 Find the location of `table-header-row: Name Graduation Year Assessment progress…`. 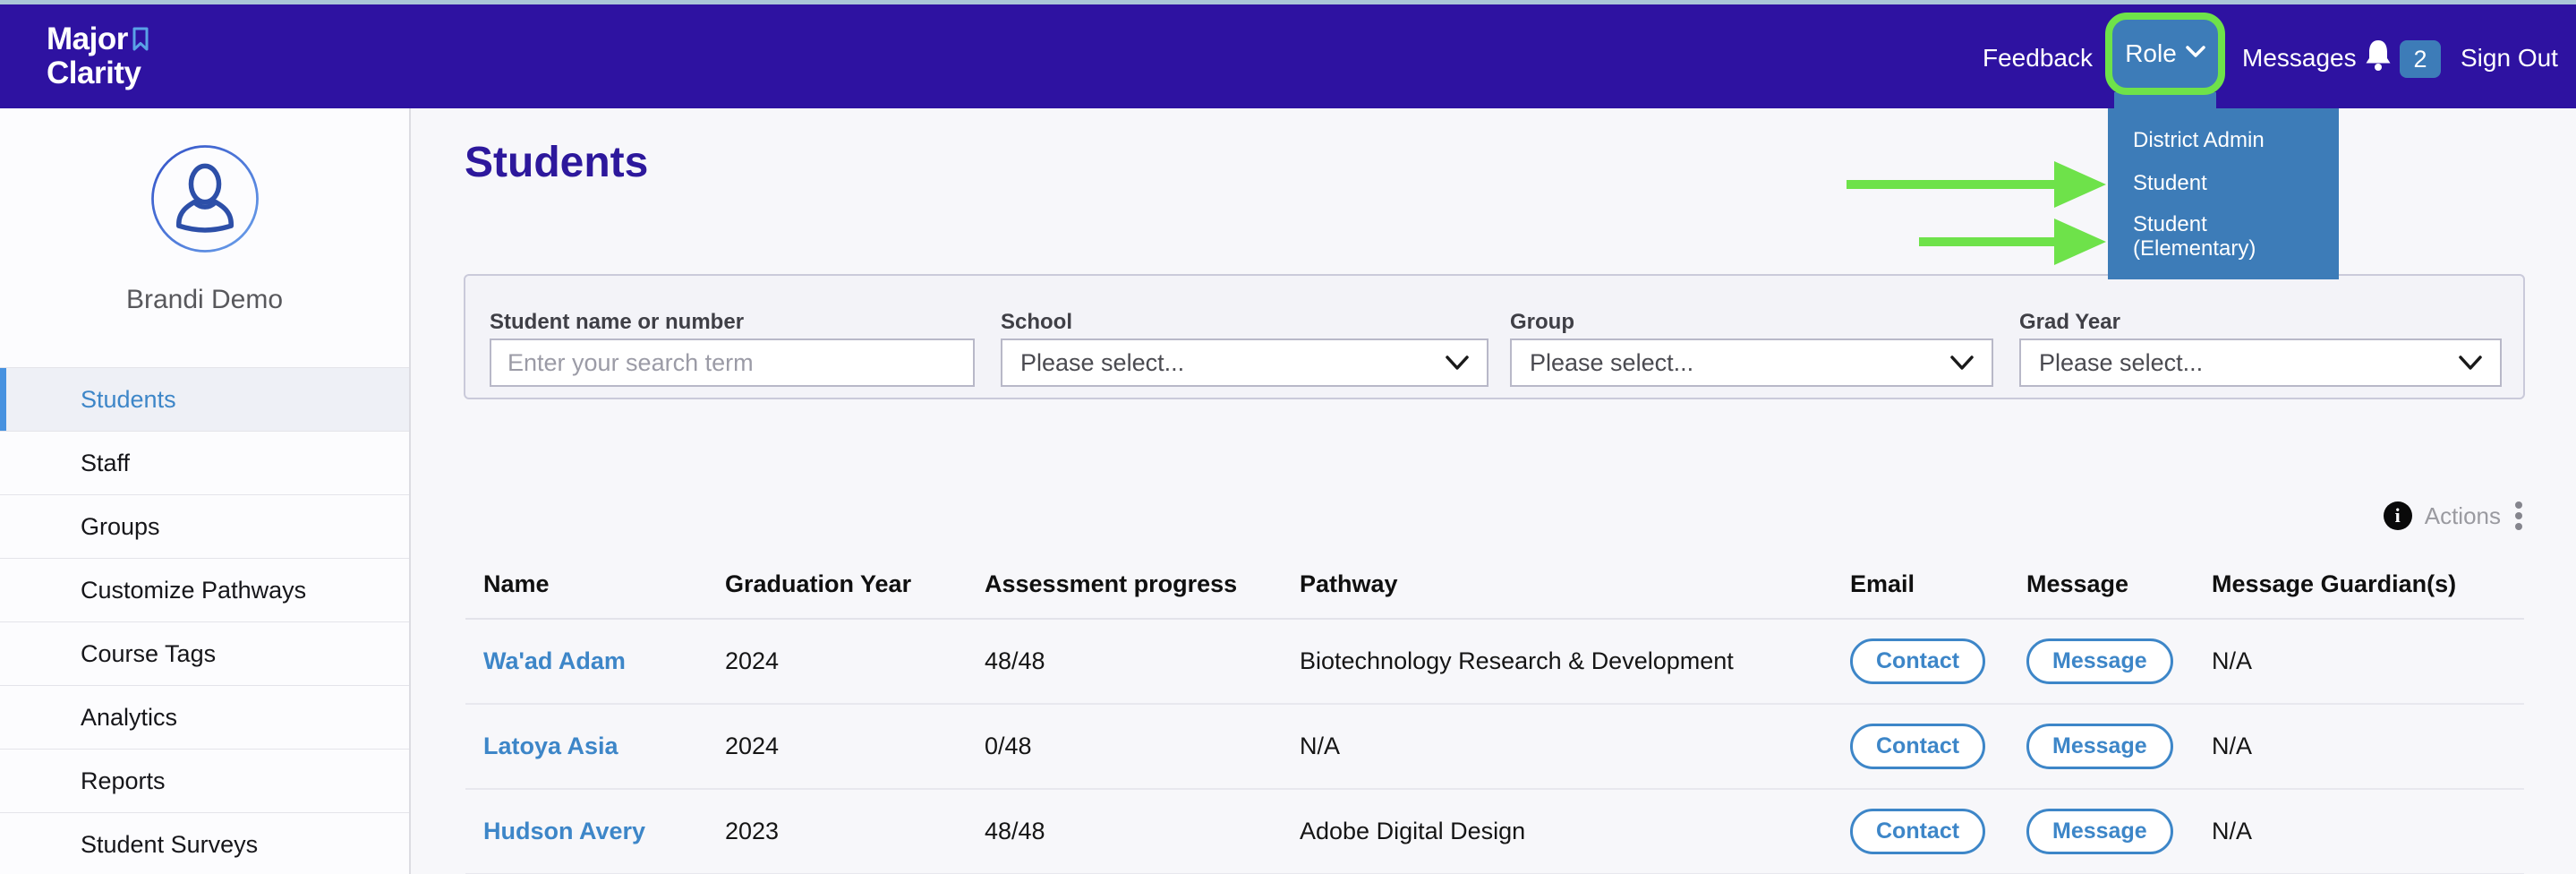

table-header-row: Name Graduation Year Assessment progress… is located at coordinates (1494, 585).